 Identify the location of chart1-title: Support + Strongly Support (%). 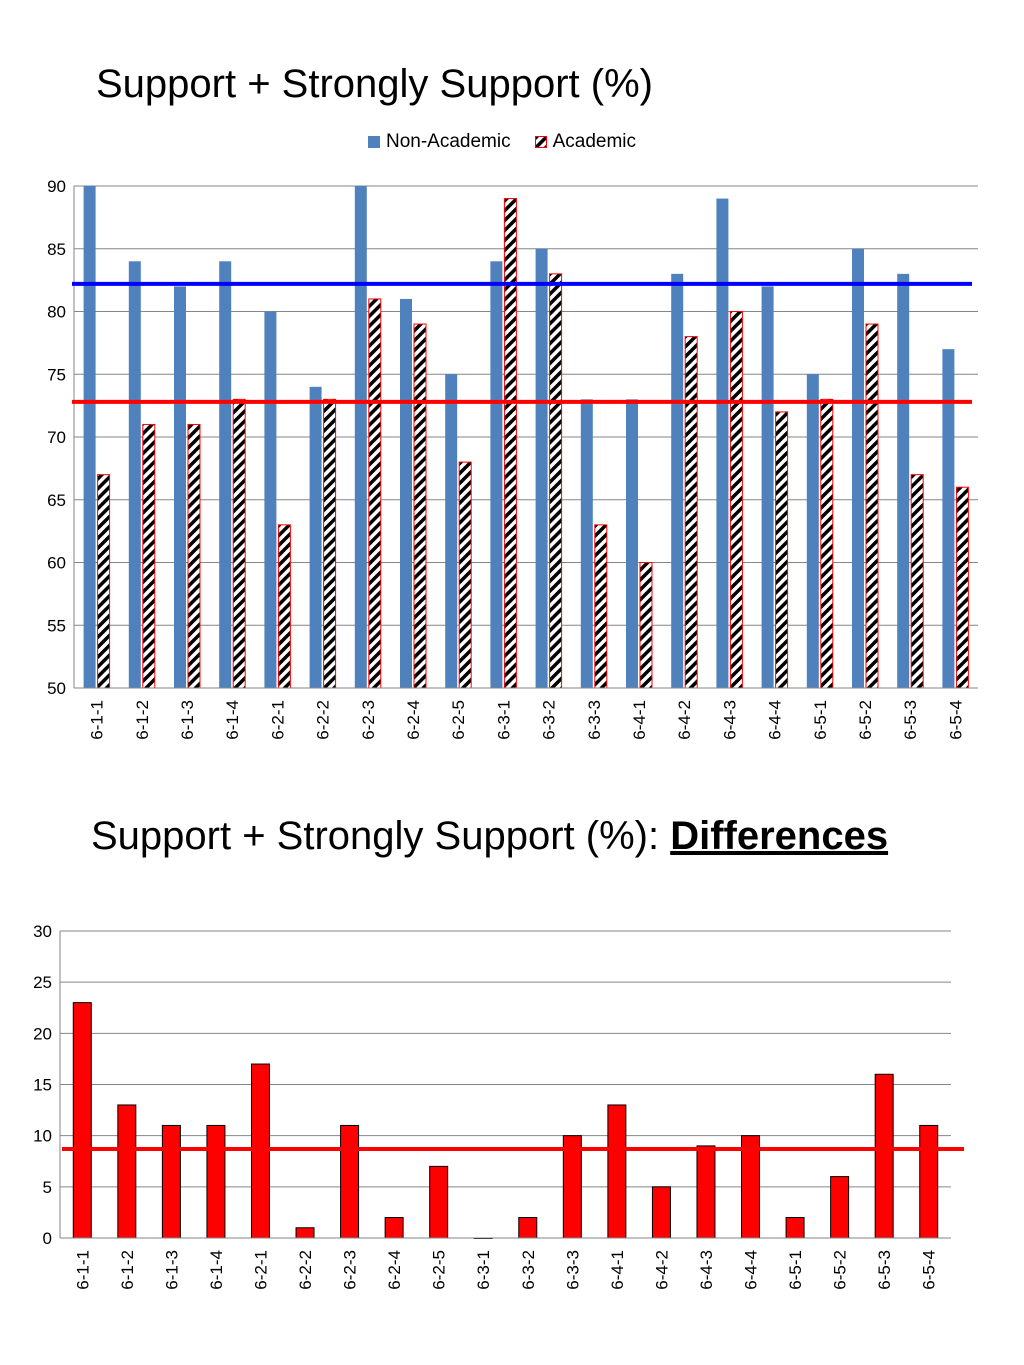
(374, 84).